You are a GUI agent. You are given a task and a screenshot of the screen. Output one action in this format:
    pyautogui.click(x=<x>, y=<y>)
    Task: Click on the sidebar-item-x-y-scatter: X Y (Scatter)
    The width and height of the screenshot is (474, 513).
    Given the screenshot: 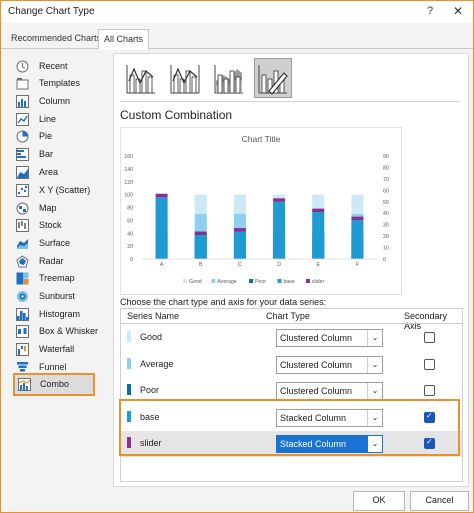 What is the action you would take?
    pyautogui.click(x=60, y=190)
    